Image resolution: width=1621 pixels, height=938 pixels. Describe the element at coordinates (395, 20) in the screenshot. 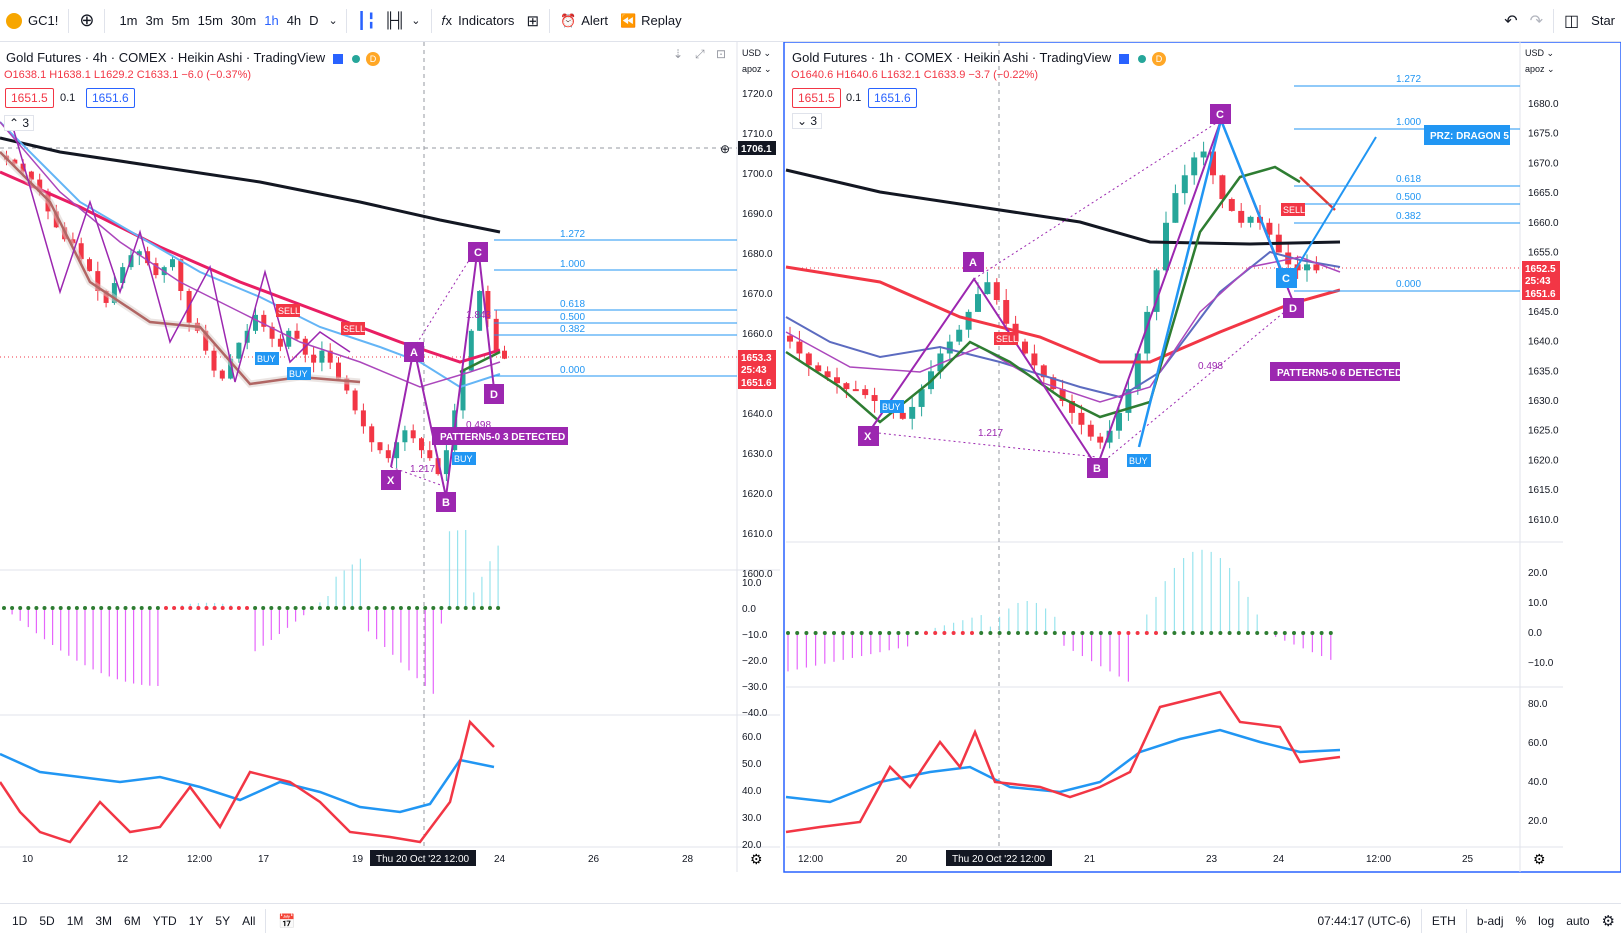

I see `bars-icon: ╟╢` at that location.